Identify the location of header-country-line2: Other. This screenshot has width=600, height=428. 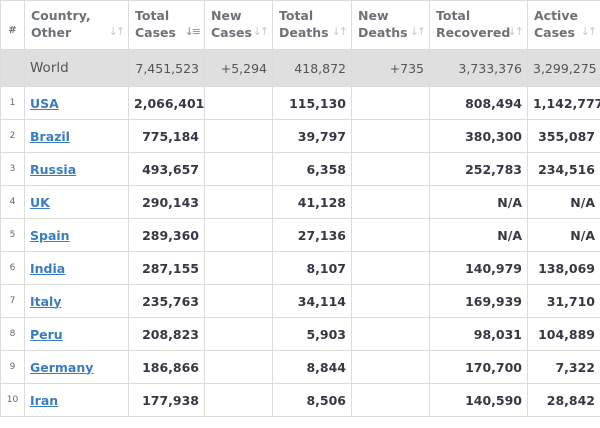
(51, 32).